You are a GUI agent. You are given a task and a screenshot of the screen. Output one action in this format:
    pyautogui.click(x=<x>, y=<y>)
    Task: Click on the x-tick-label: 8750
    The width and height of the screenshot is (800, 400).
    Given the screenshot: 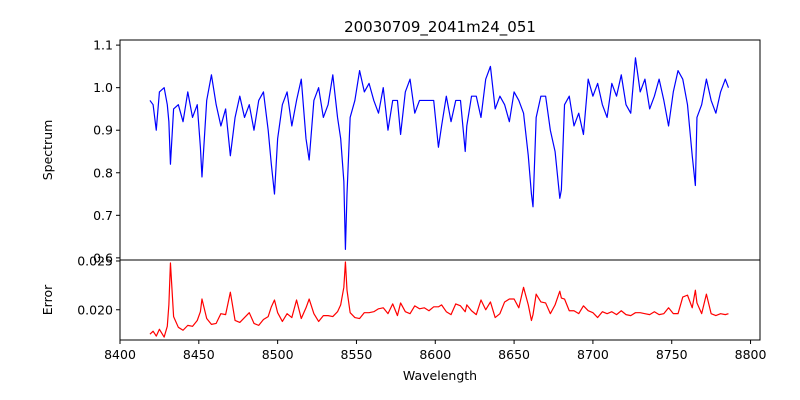 What is the action you would take?
    pyautogui.click(x=672, y=354)
    